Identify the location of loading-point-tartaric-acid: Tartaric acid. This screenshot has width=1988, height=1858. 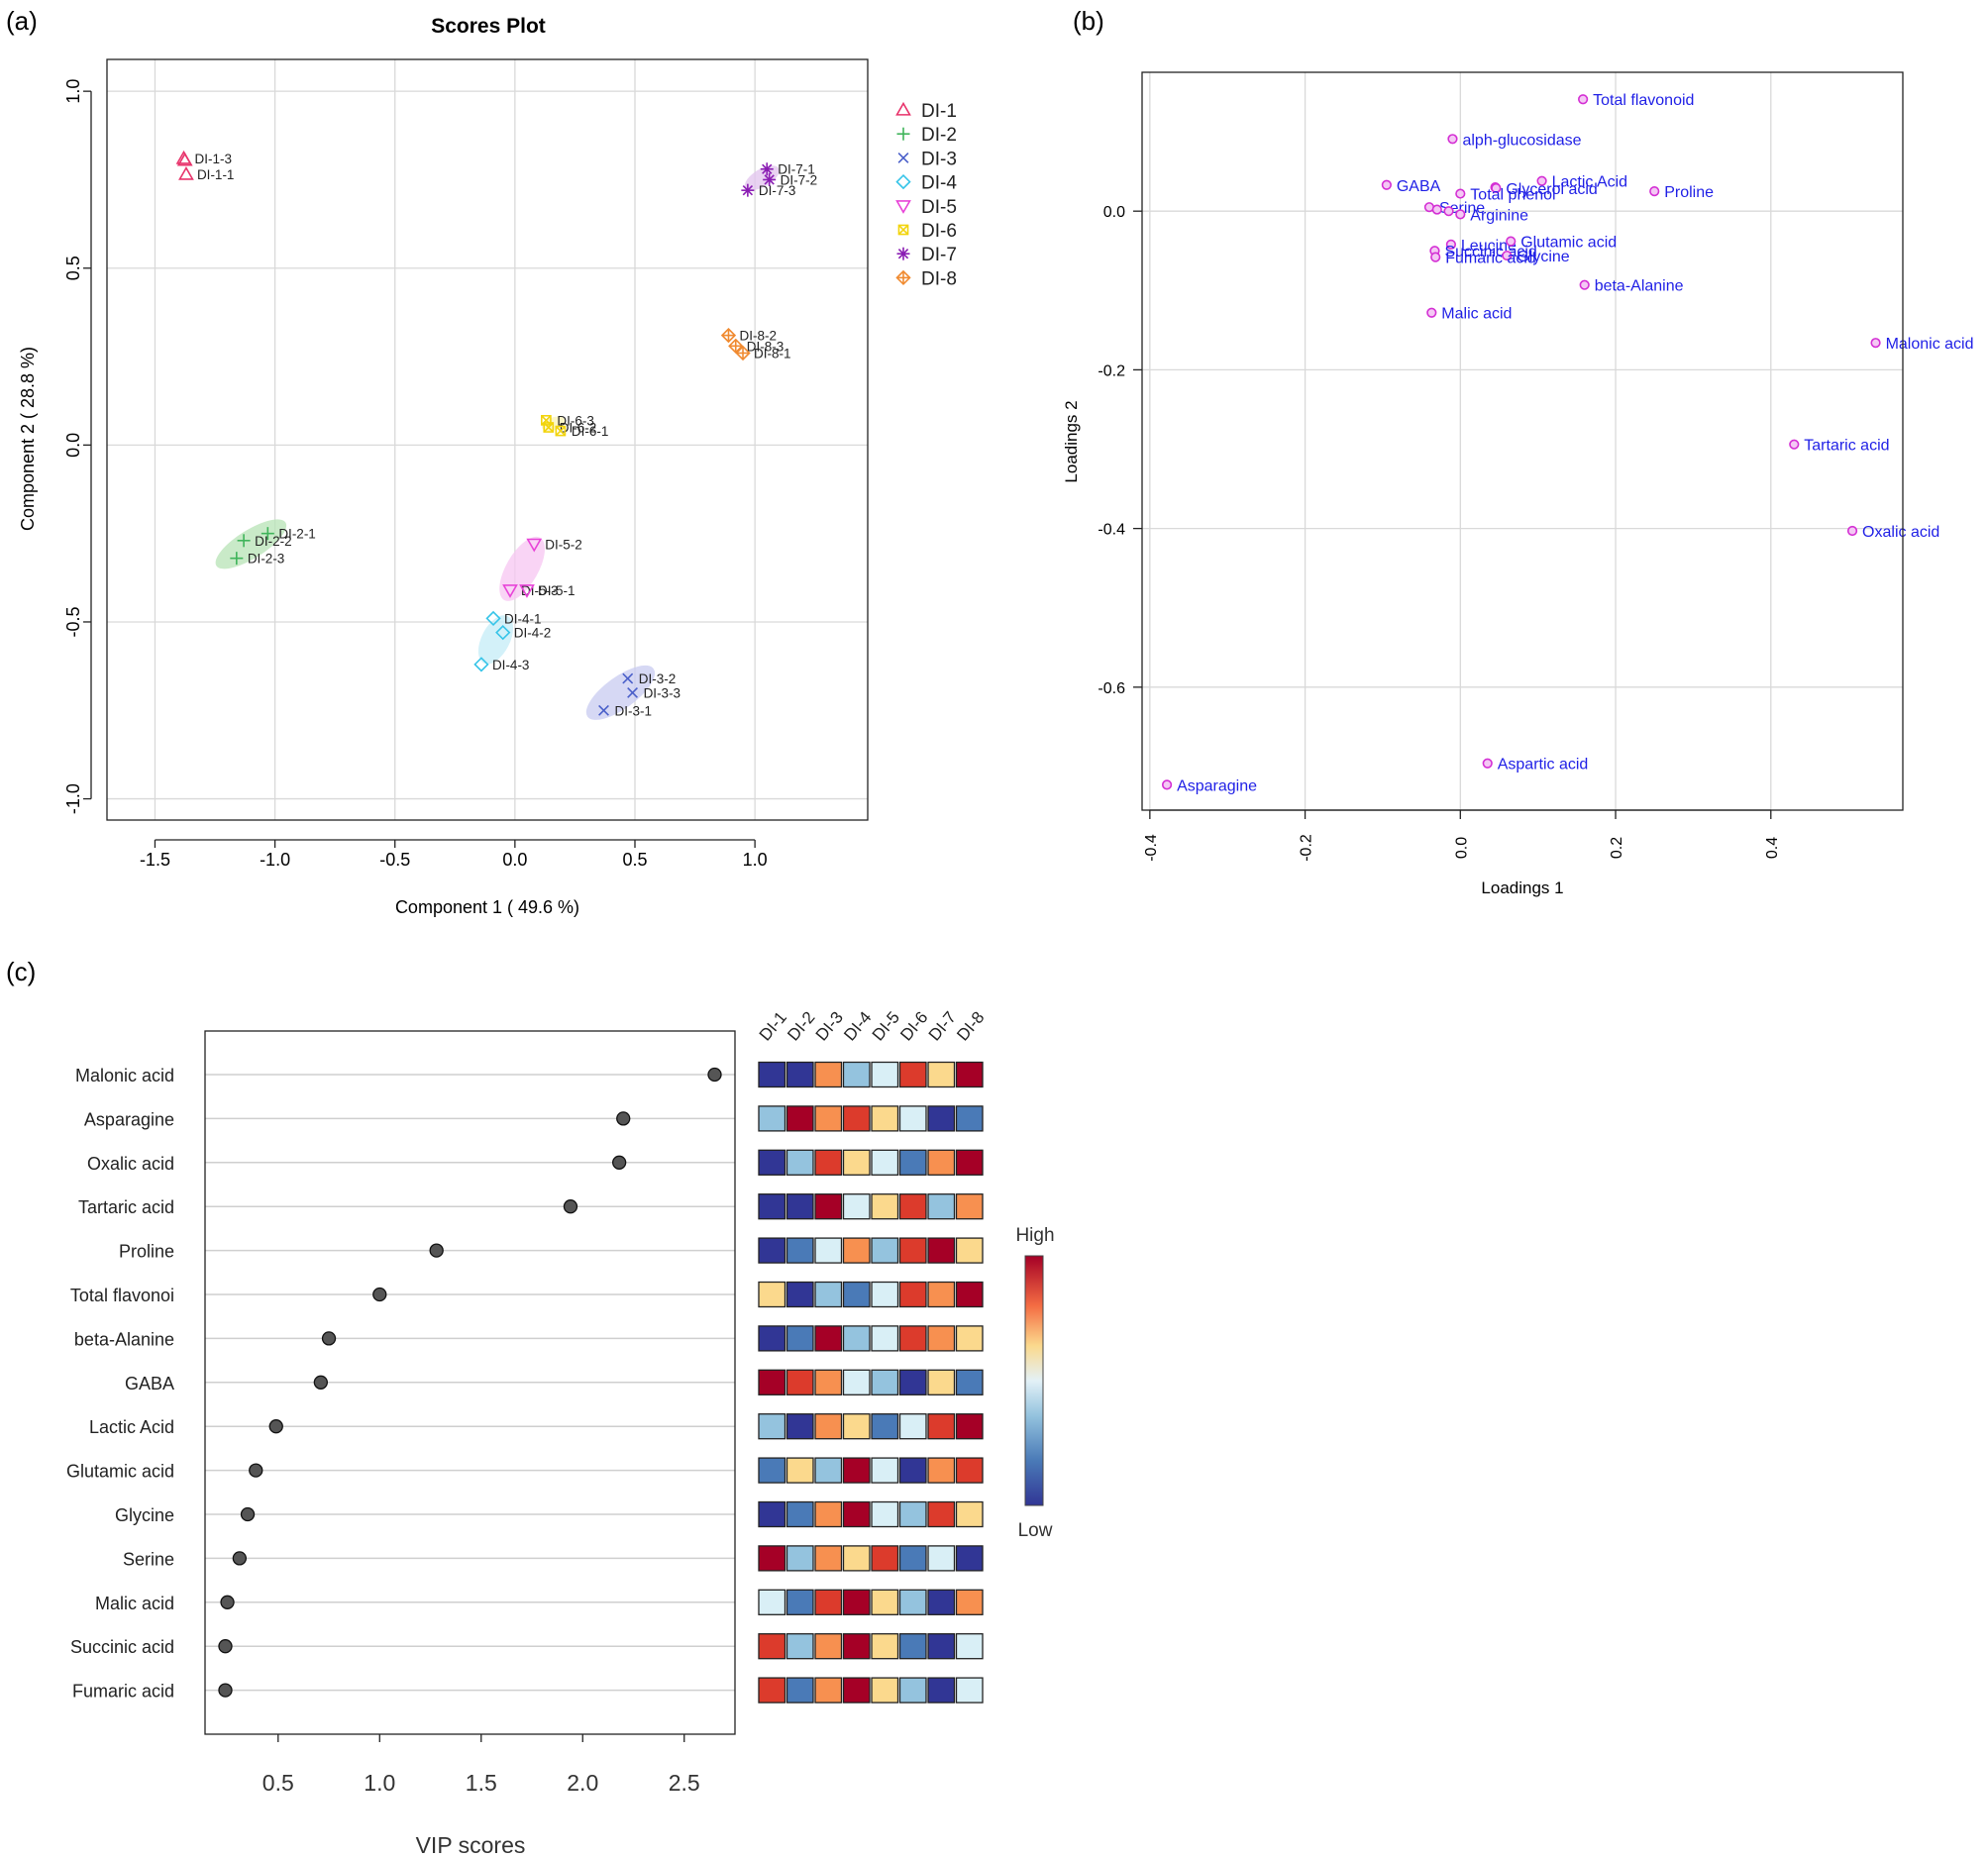
(1839, 447).